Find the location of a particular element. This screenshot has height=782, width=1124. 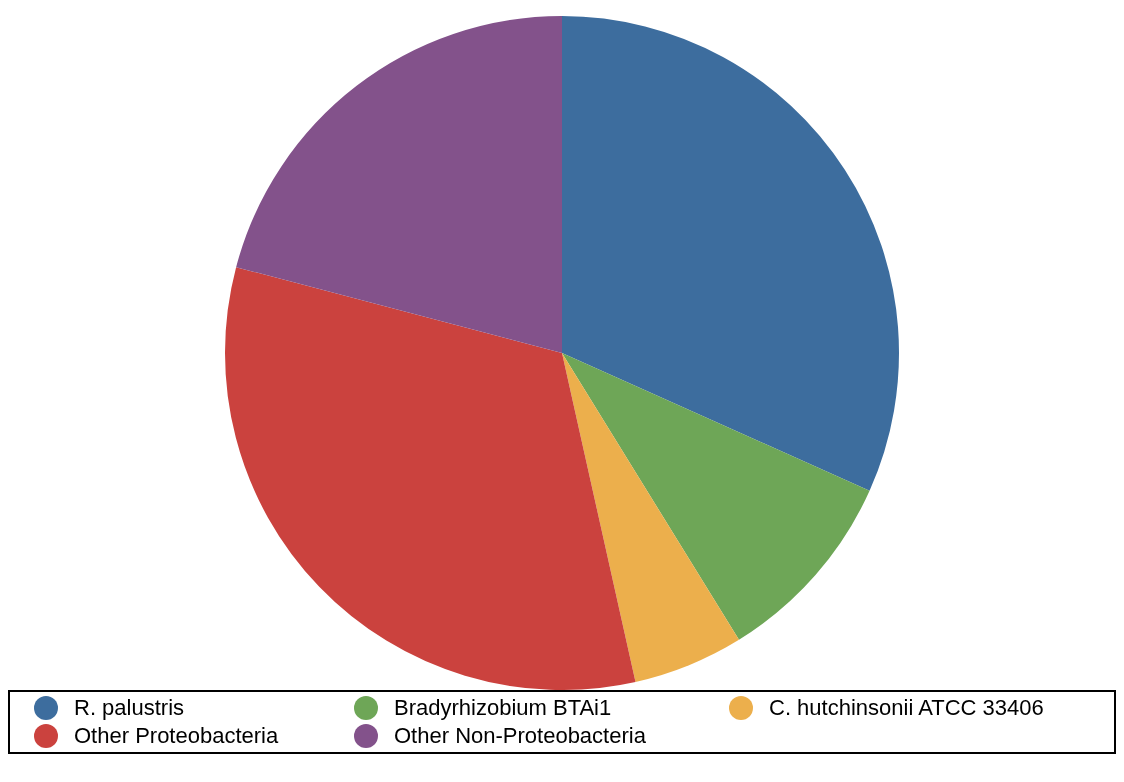

legend-label: Other Non-Proteobacteria is located at coordinates (520, 736).